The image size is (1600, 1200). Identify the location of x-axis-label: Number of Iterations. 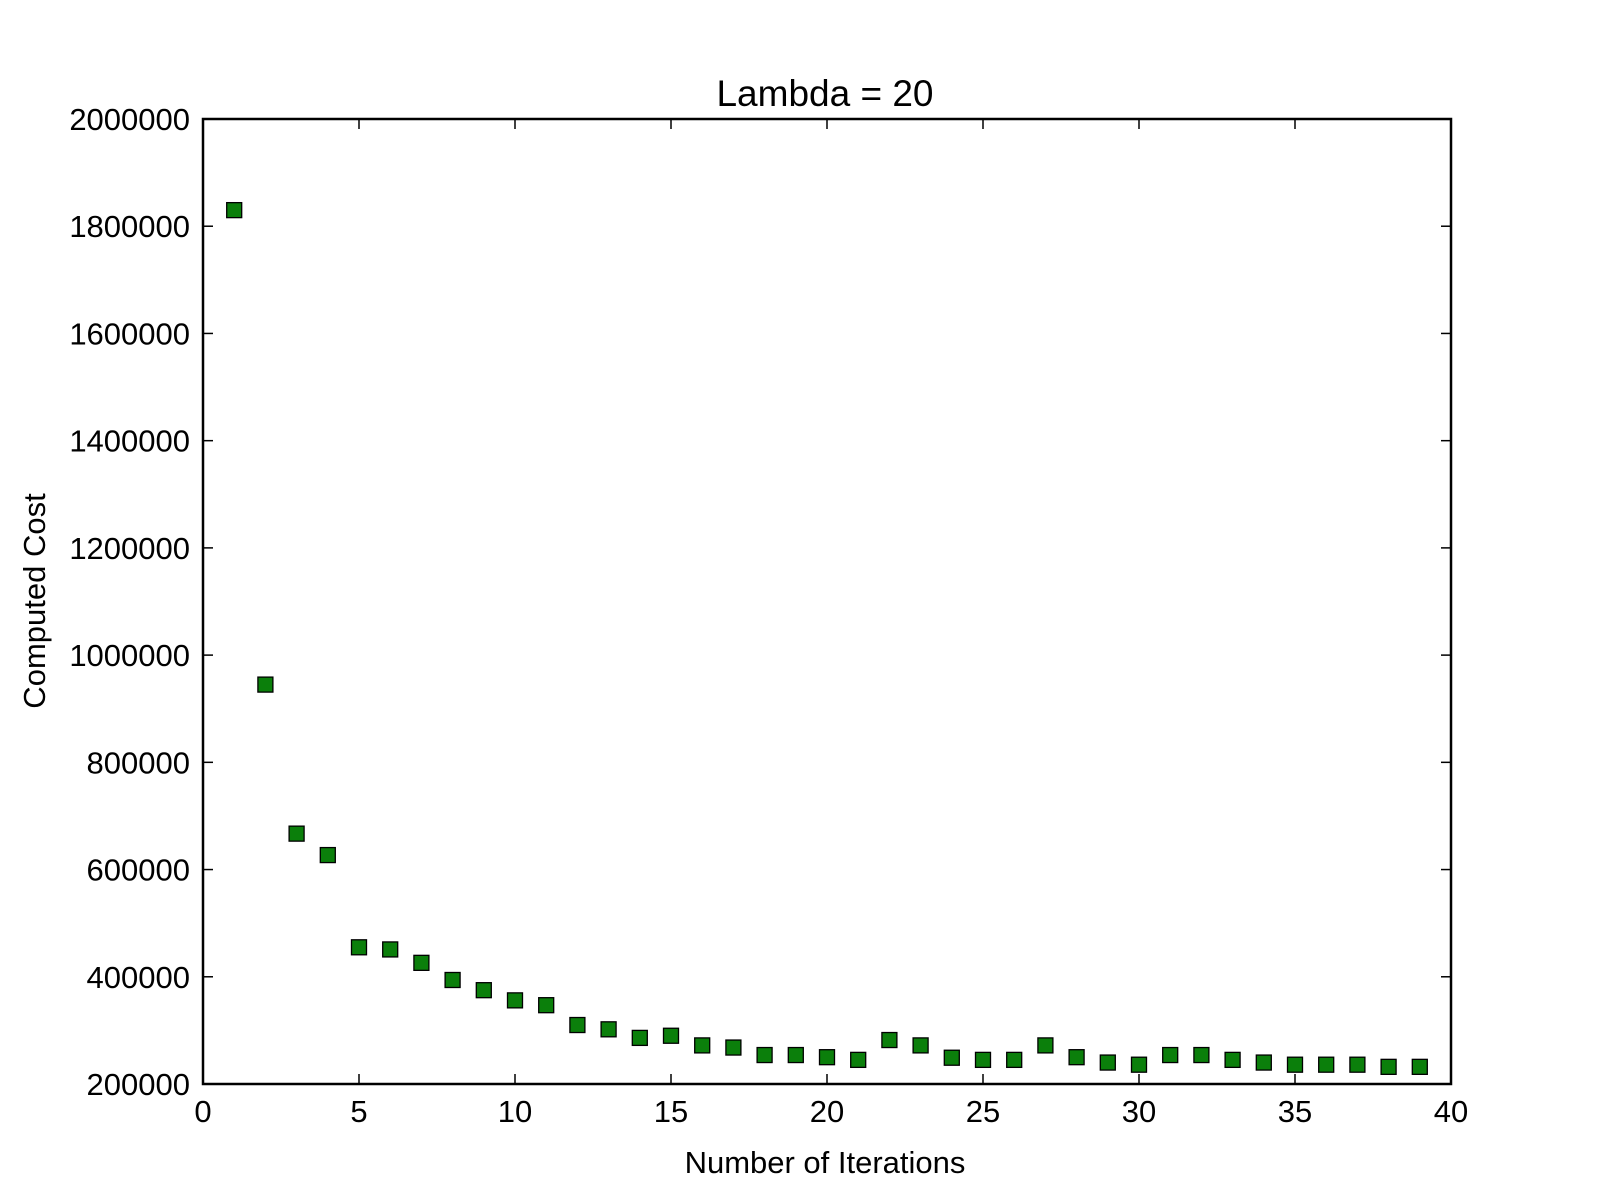
(825, 1162).